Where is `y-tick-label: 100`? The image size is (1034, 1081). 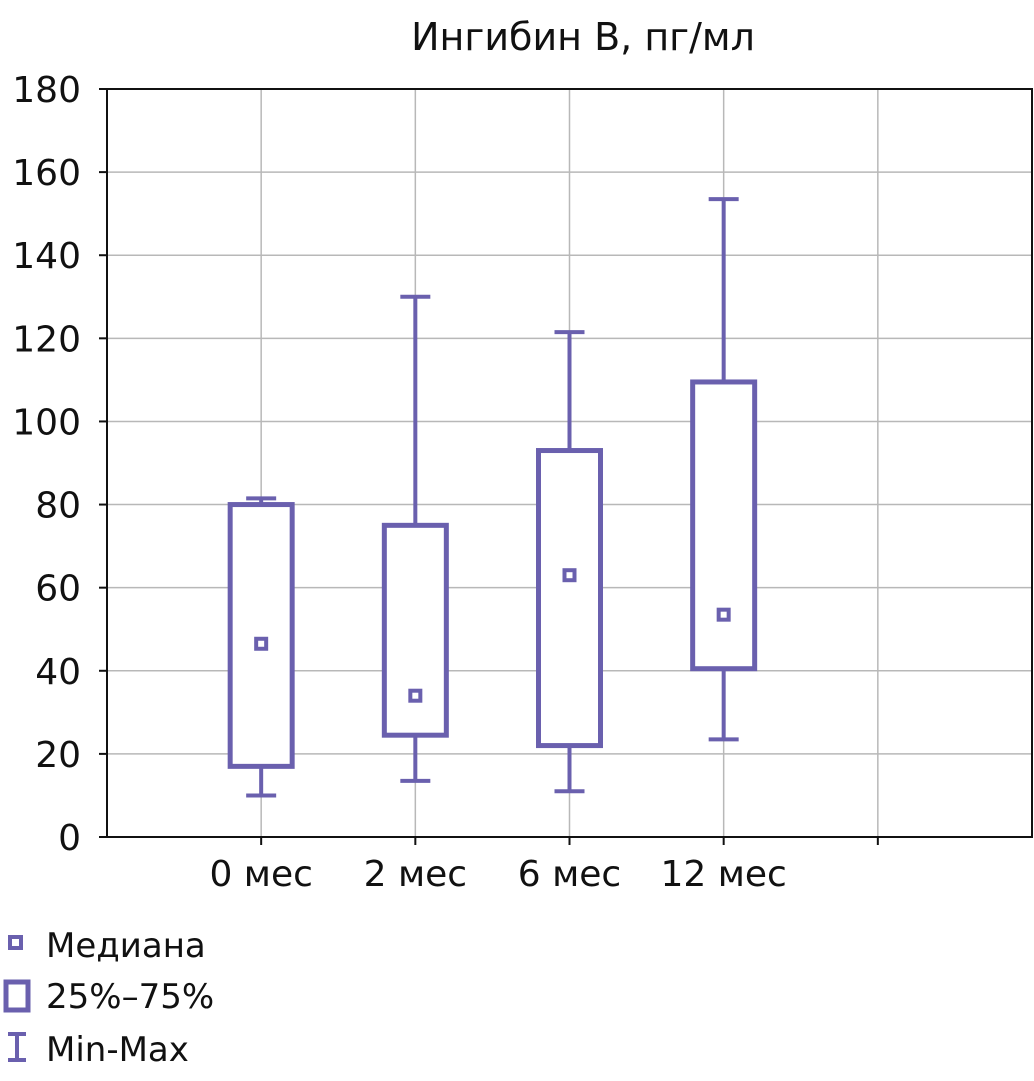
y-tick-label: 100 is located at coordinates (46, 422).